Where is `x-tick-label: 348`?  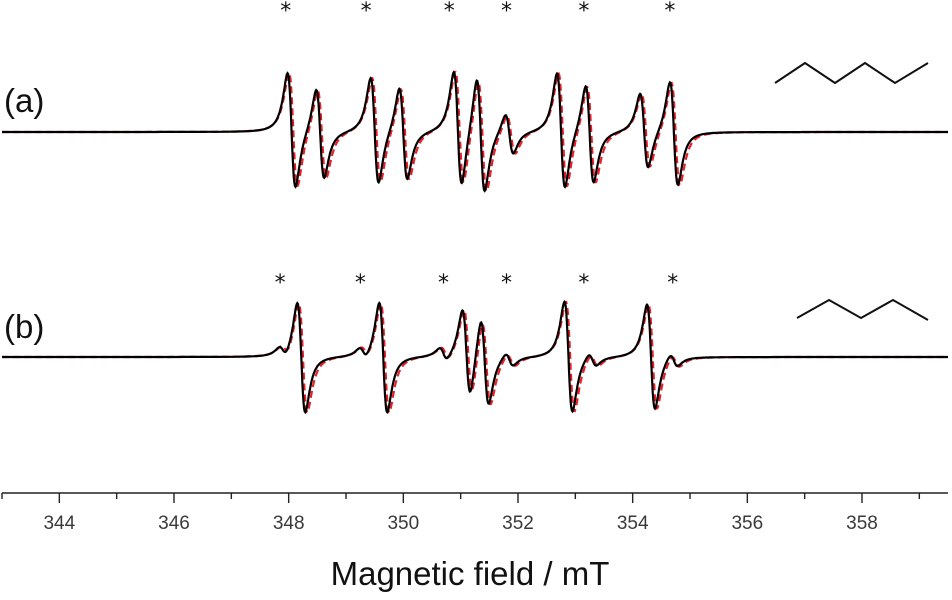
x-tick-label: 348 is located at coordinates (289, 523).